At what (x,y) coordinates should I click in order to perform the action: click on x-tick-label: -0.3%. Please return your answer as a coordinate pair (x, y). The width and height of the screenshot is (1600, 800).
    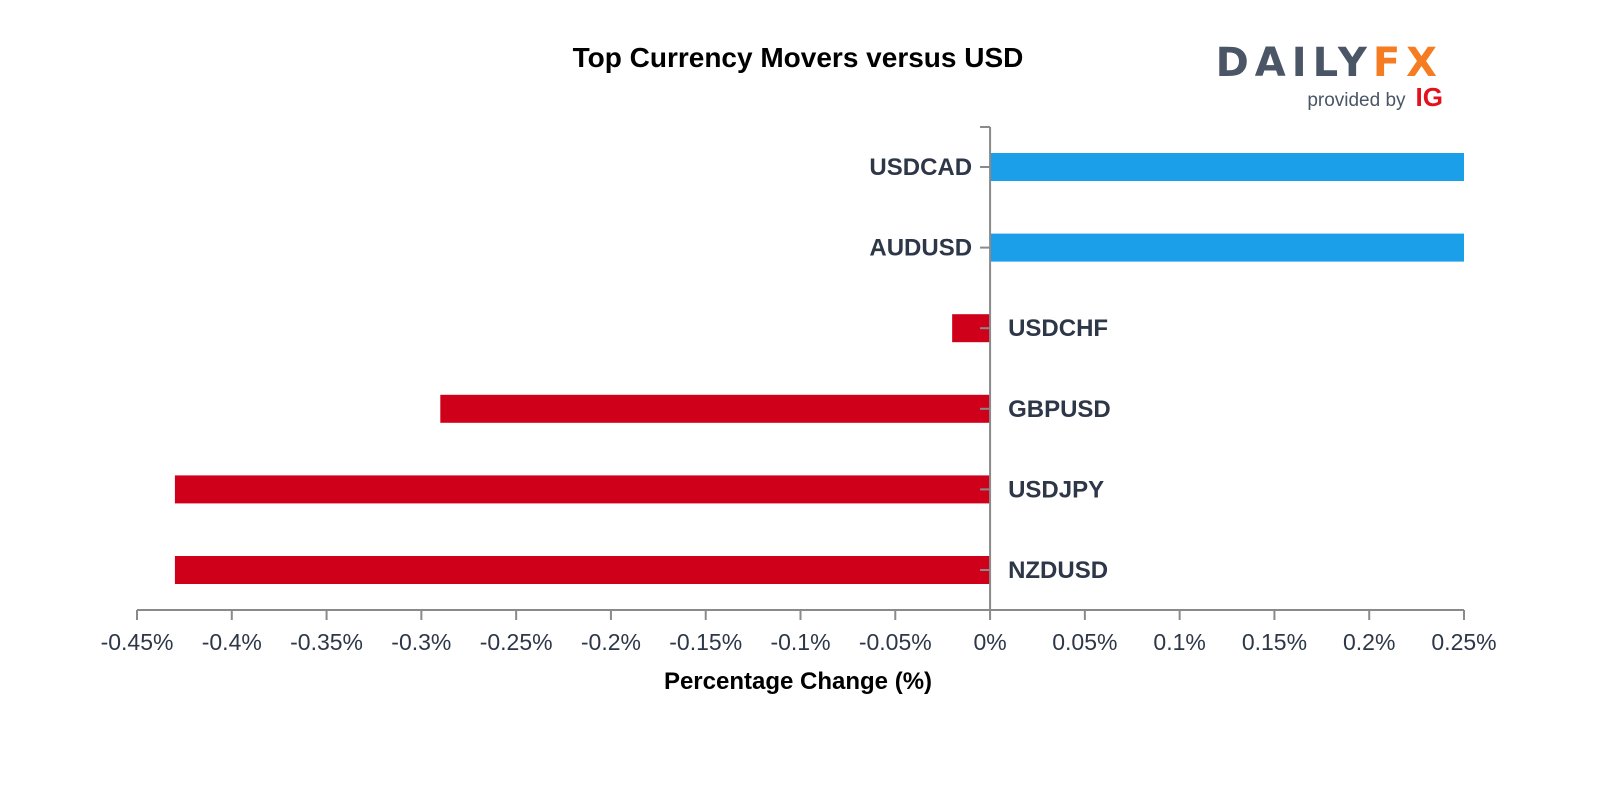
    Looking at the image, I should click on (421, 642).